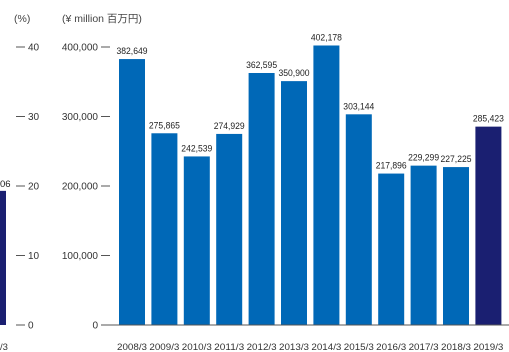 The width and height of the screenshot is (509, 352). What do you see at coordinates (34, 117) in the screenshot?
I see `left-tick-label: 30` at bounding box center [34, 117].